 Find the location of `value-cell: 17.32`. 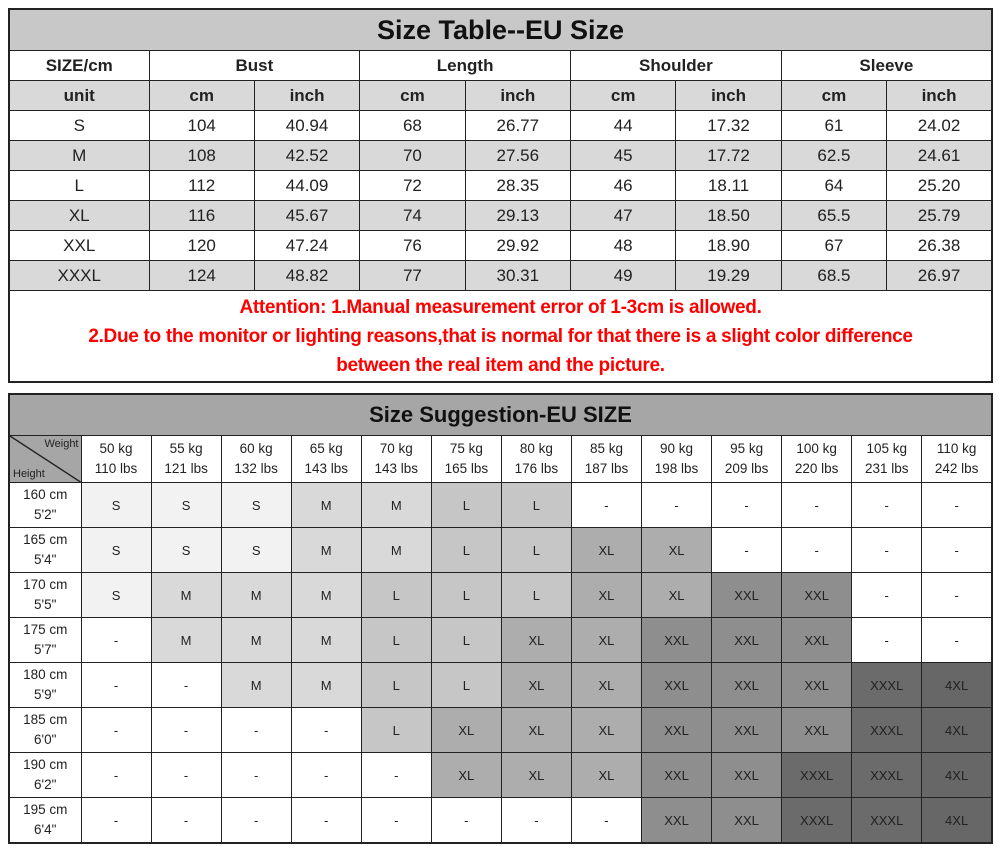

value-cell: 17.32 is located at coordinates (728, 125).